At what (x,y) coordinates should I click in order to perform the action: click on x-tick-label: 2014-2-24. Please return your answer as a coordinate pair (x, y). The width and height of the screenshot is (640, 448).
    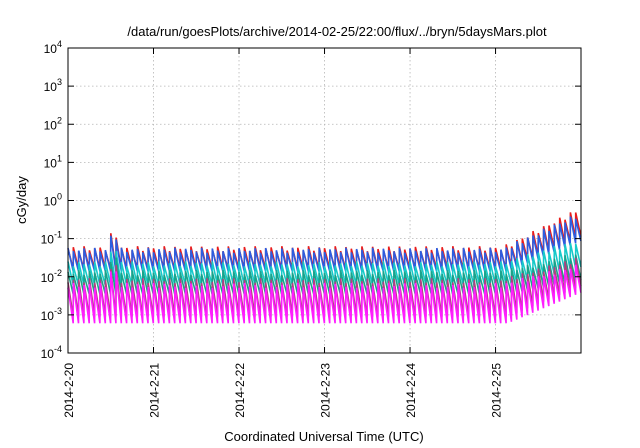
    Looking at the image, I should click on (411, 390).